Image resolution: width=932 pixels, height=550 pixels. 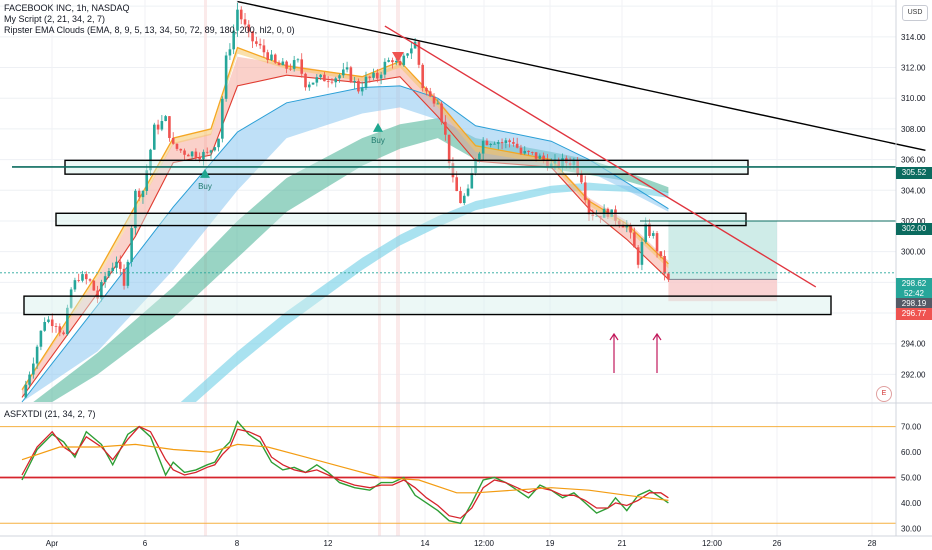 What do you see at coordinates (913, 252) in the screenshot?
I see `price-tick-label: 300.00` at bounding box center [913, 252].